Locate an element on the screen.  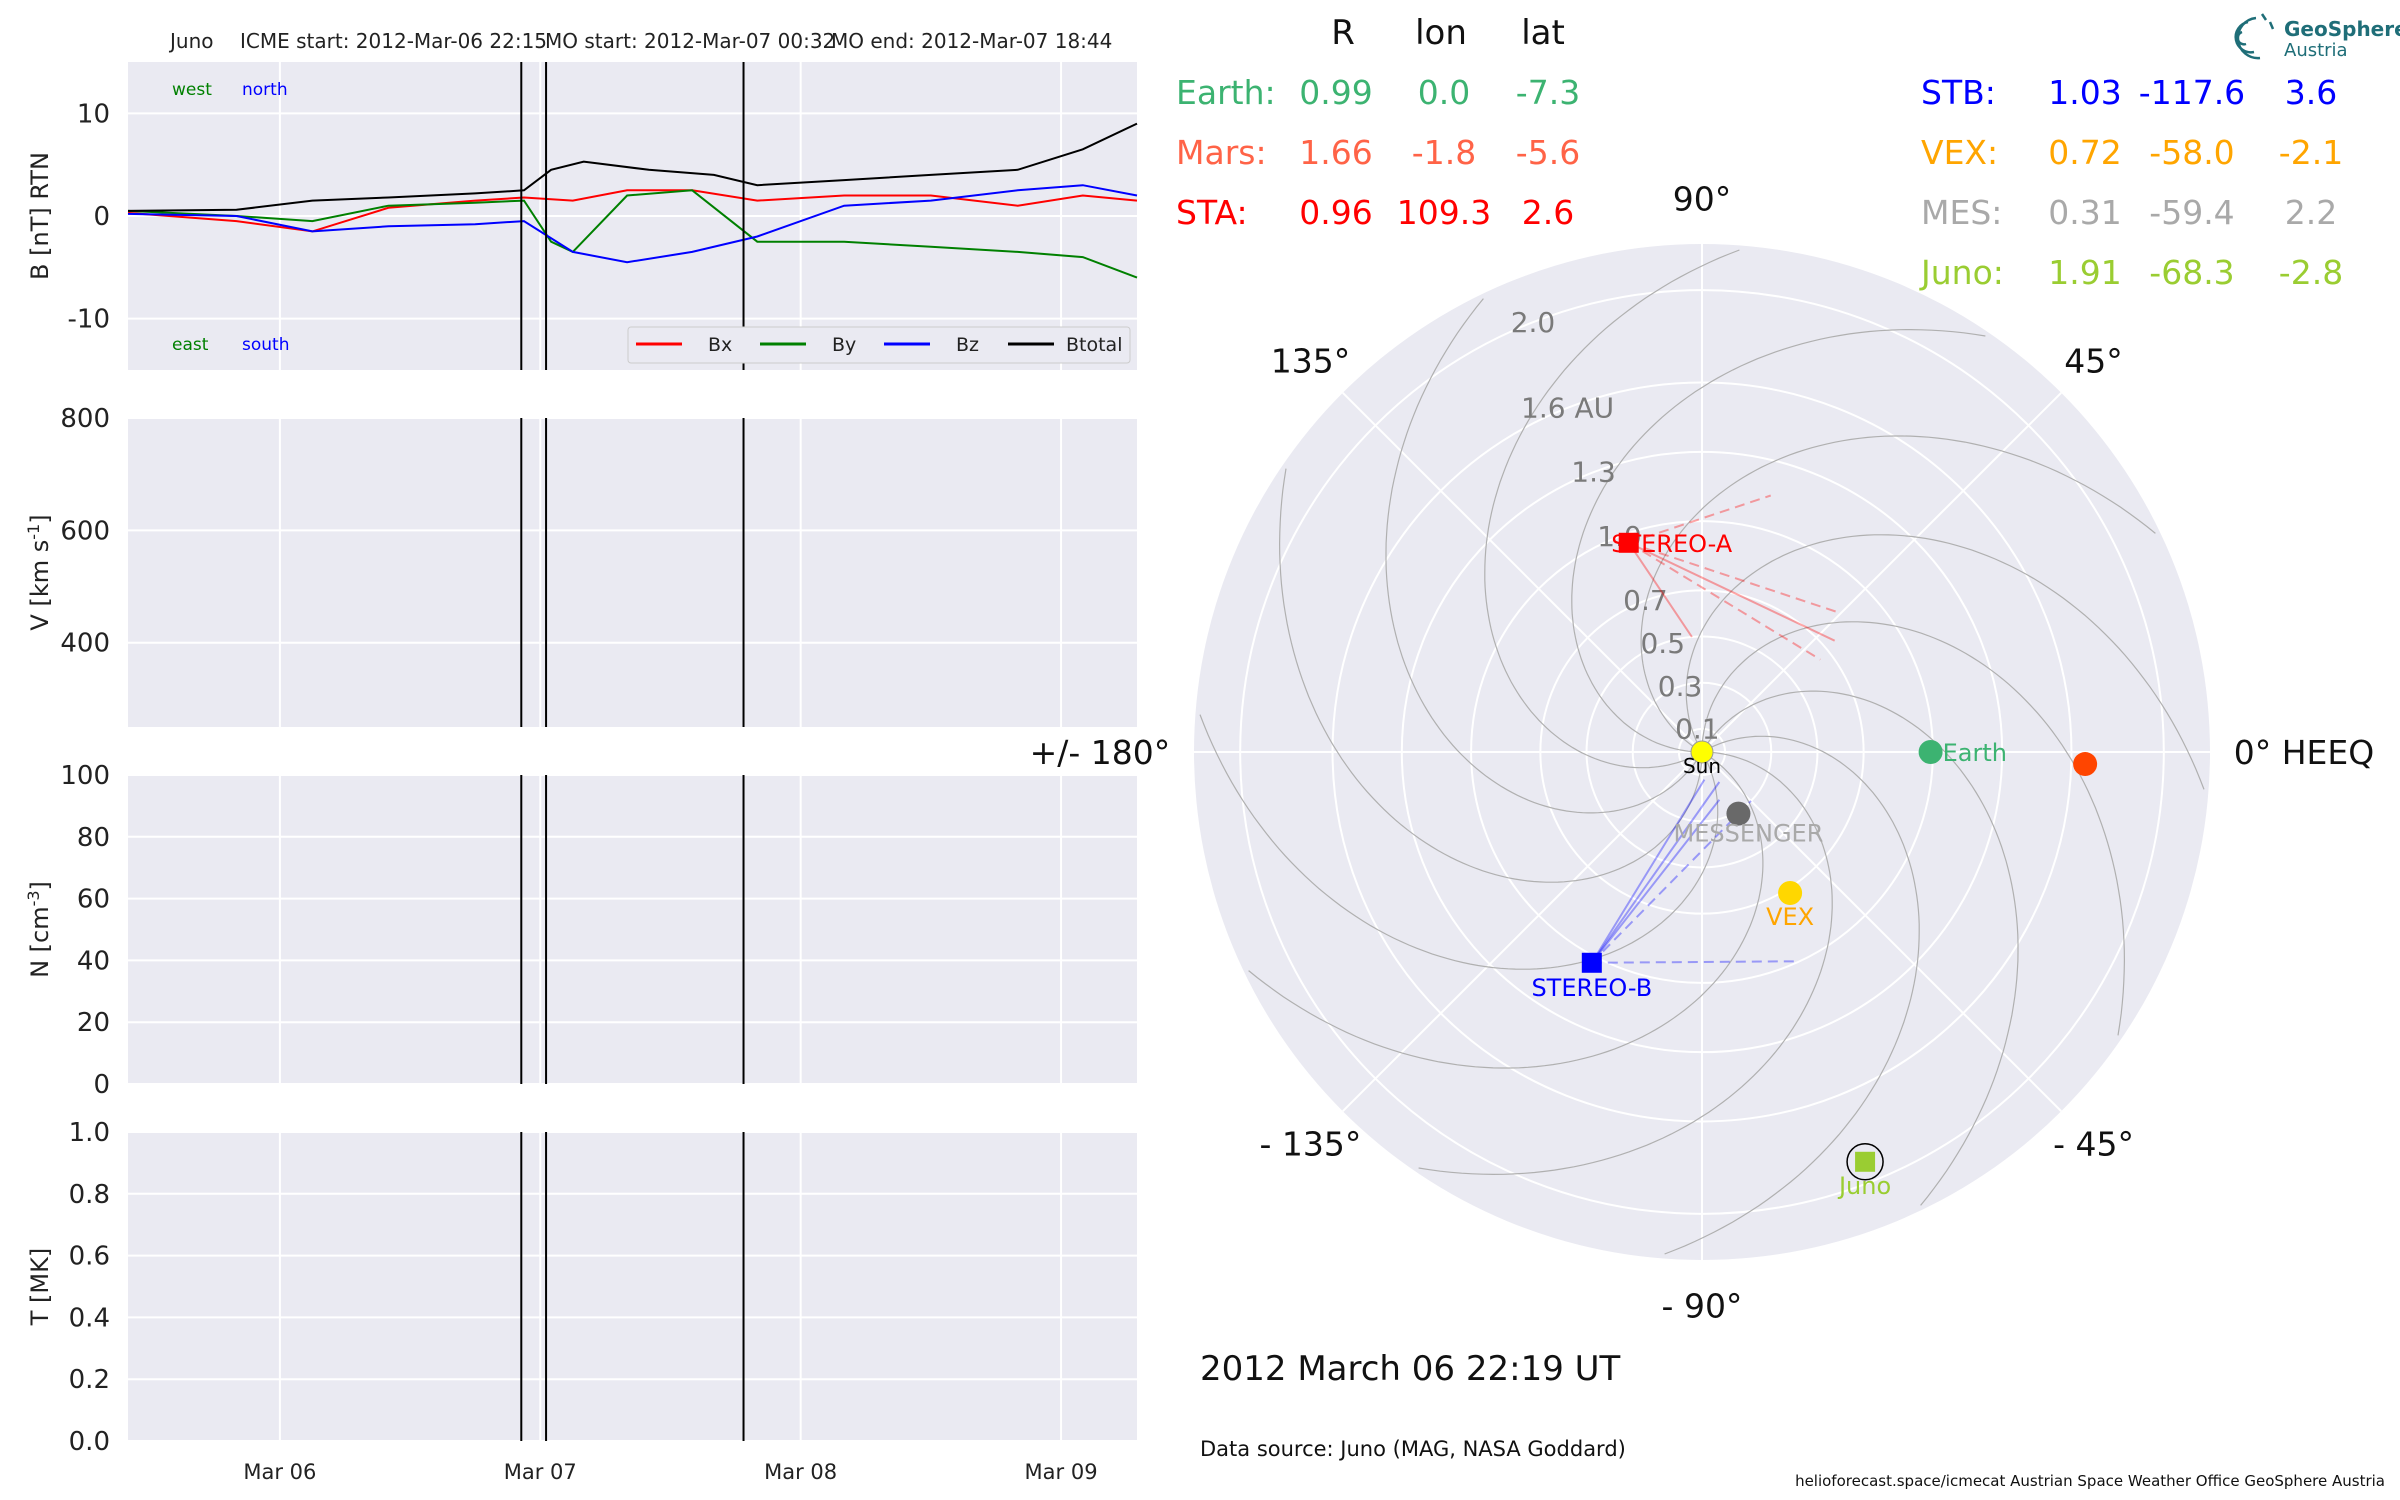
y-tick-label: 0.6 is located at coordinates (89, 1257).